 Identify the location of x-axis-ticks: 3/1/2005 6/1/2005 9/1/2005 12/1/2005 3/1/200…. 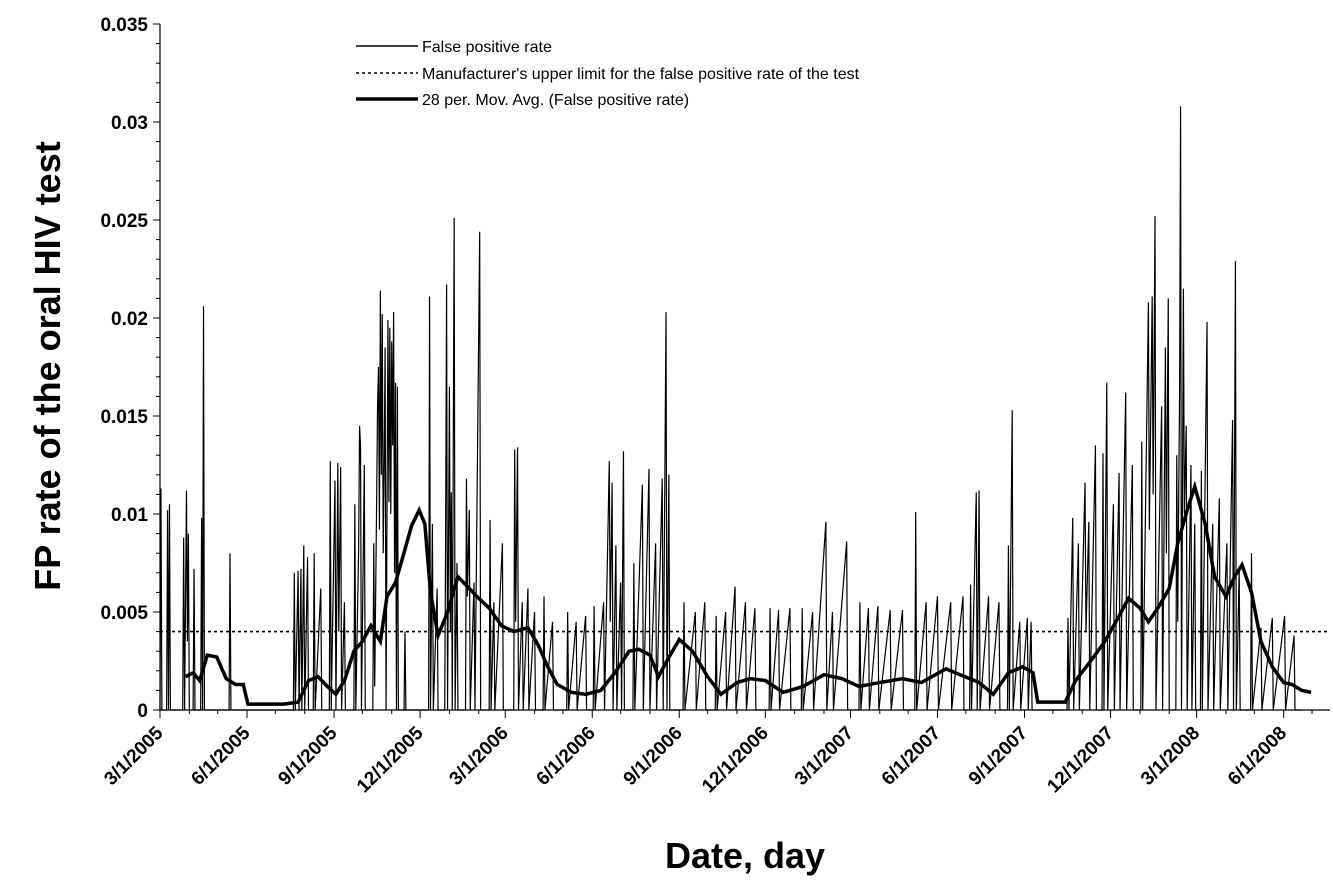
(706, 754).